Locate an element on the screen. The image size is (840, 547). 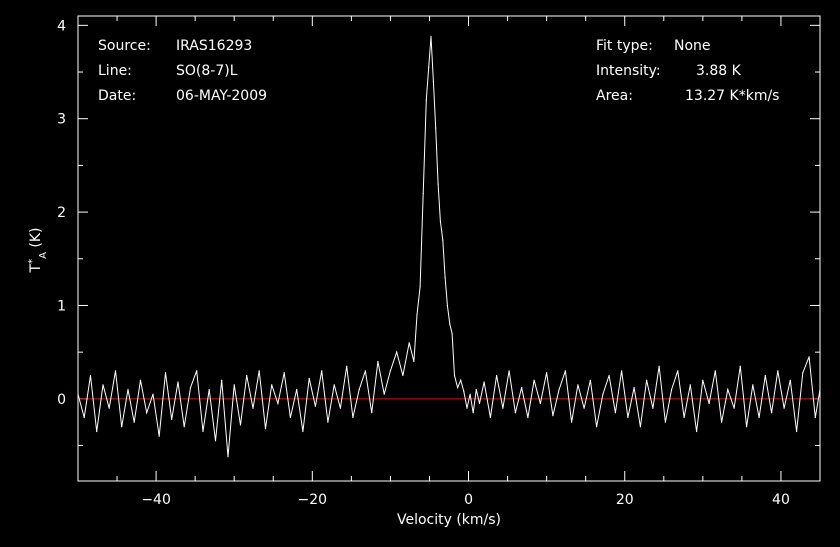
fit-type-value: None is located at coordinates (692, 46).